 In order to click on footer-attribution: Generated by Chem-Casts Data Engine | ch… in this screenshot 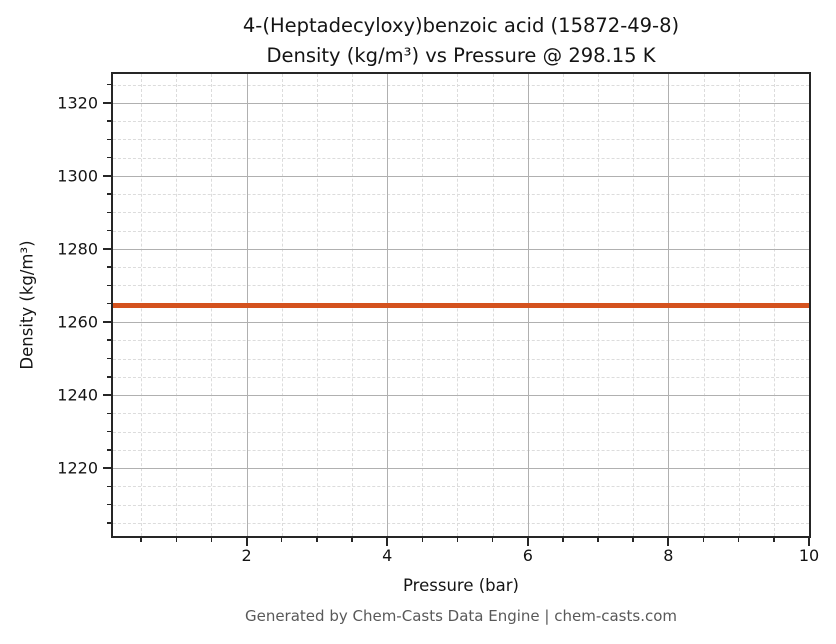, I will do `click(461, 616)`.